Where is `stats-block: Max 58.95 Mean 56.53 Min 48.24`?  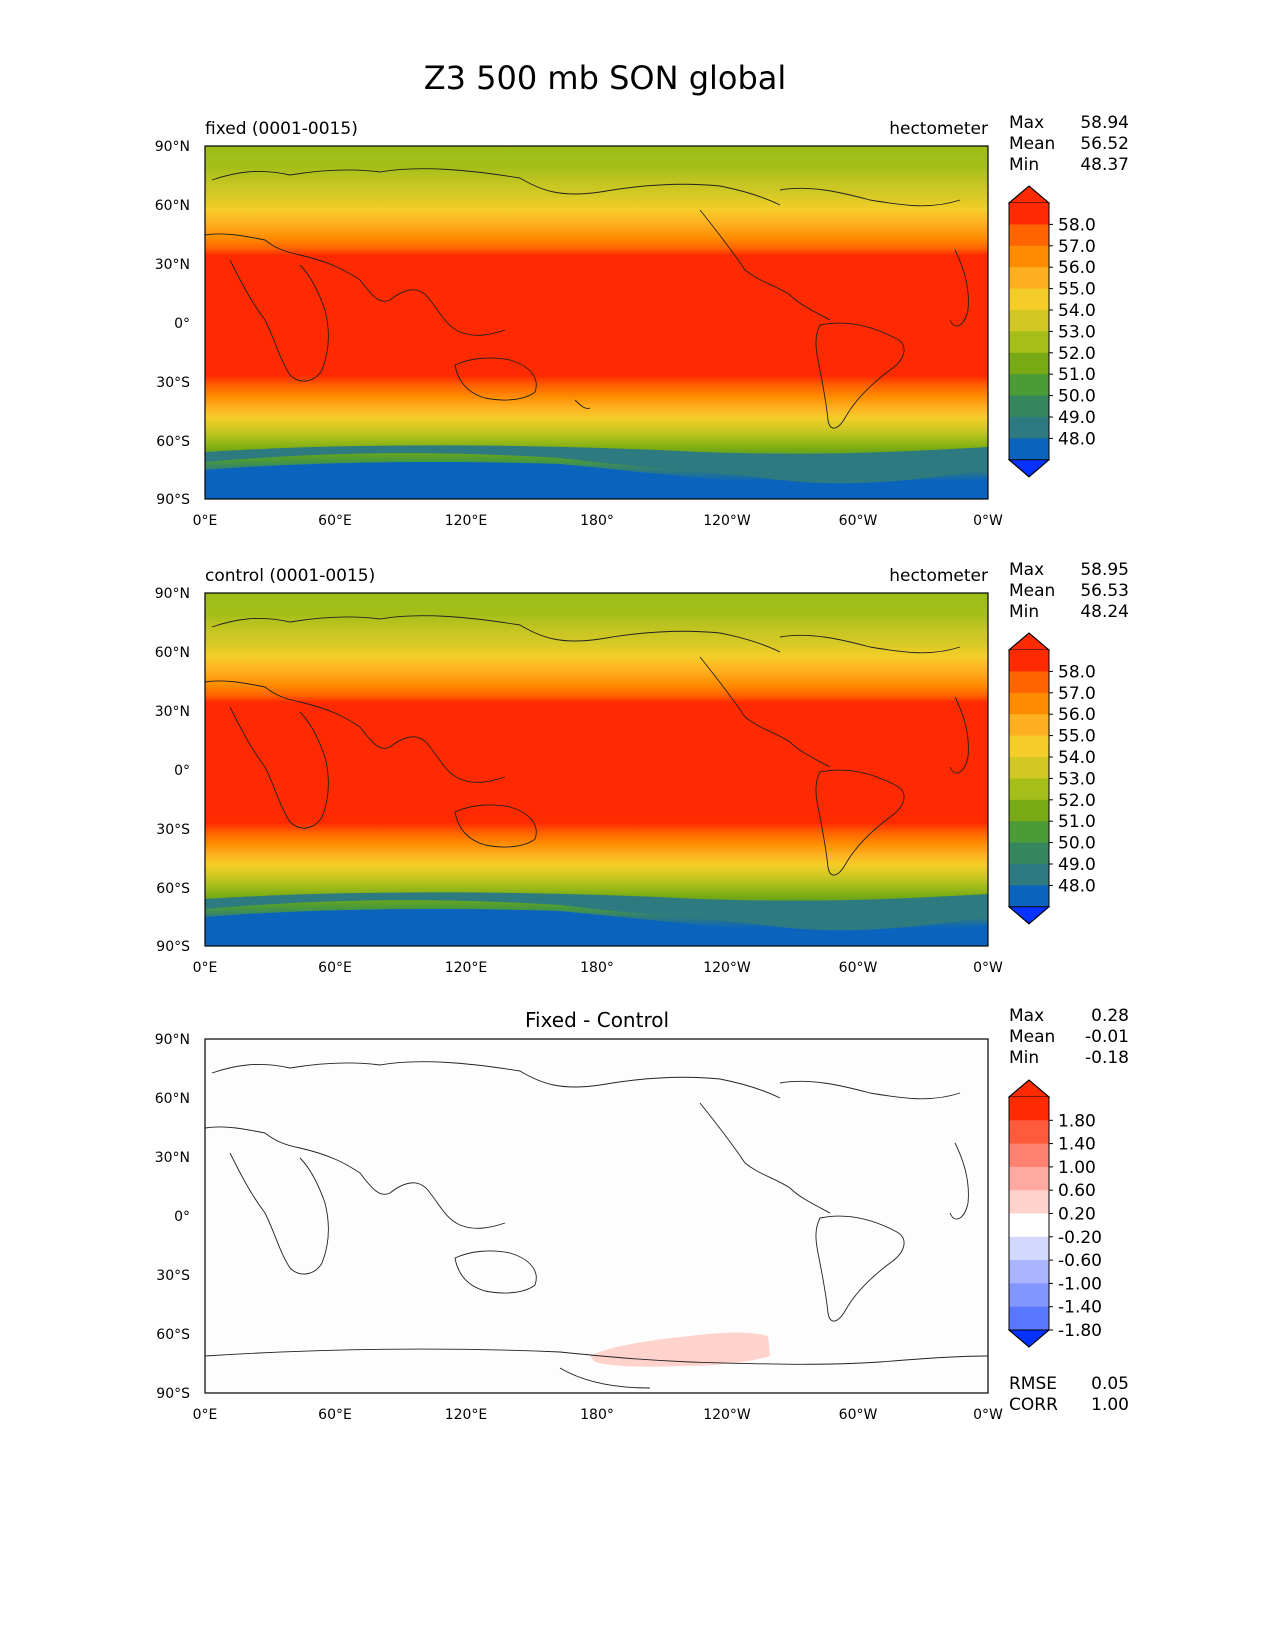
stats-block: Max 58.95 Mean 56.53 Min 48.24 is located at coordinates (1069, 591).